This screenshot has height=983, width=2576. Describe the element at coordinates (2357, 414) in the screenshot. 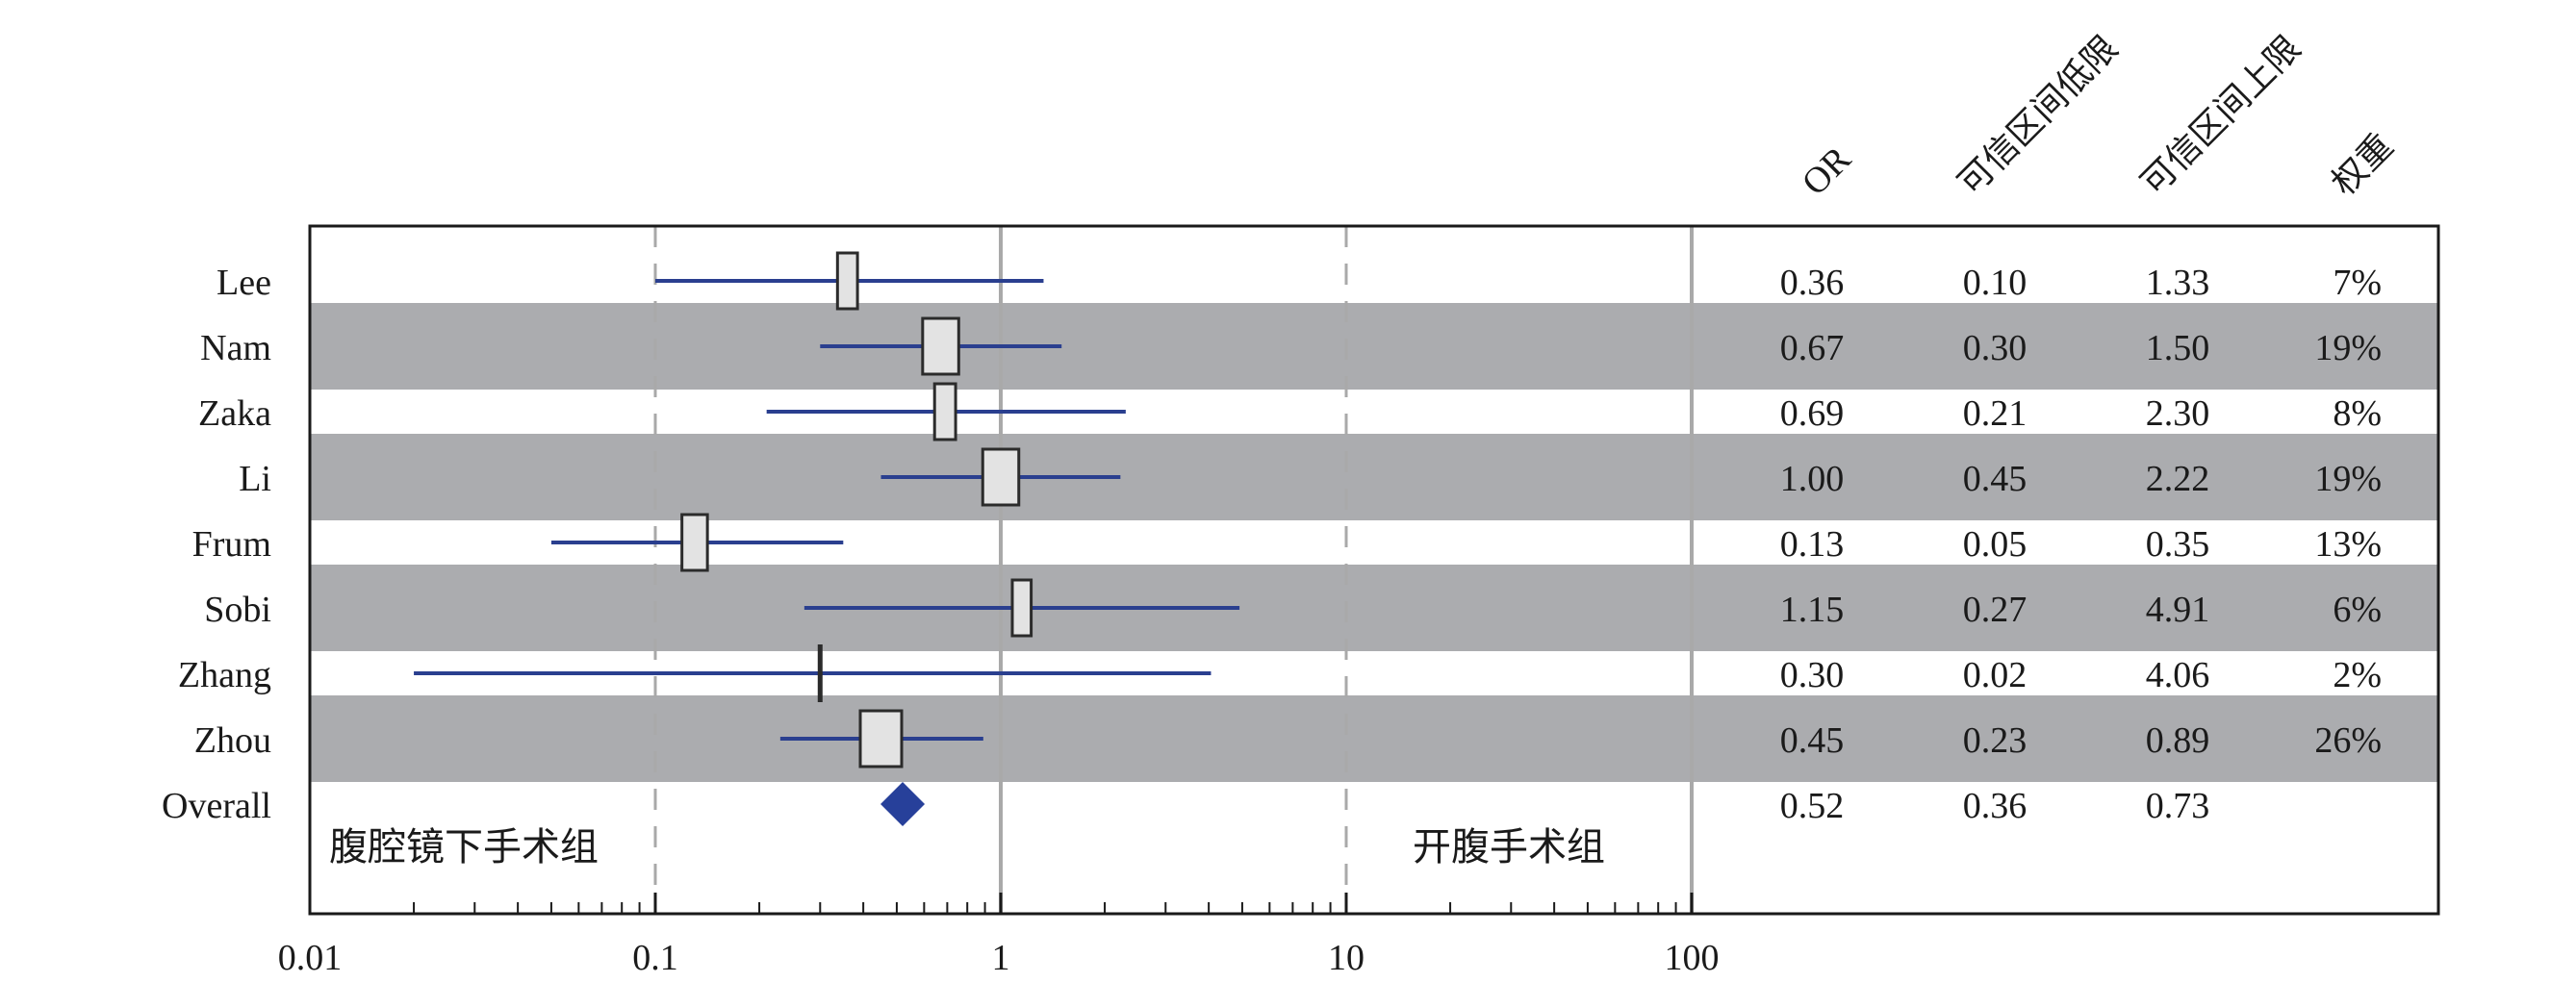

I see `weight-value: 8%` at that location.